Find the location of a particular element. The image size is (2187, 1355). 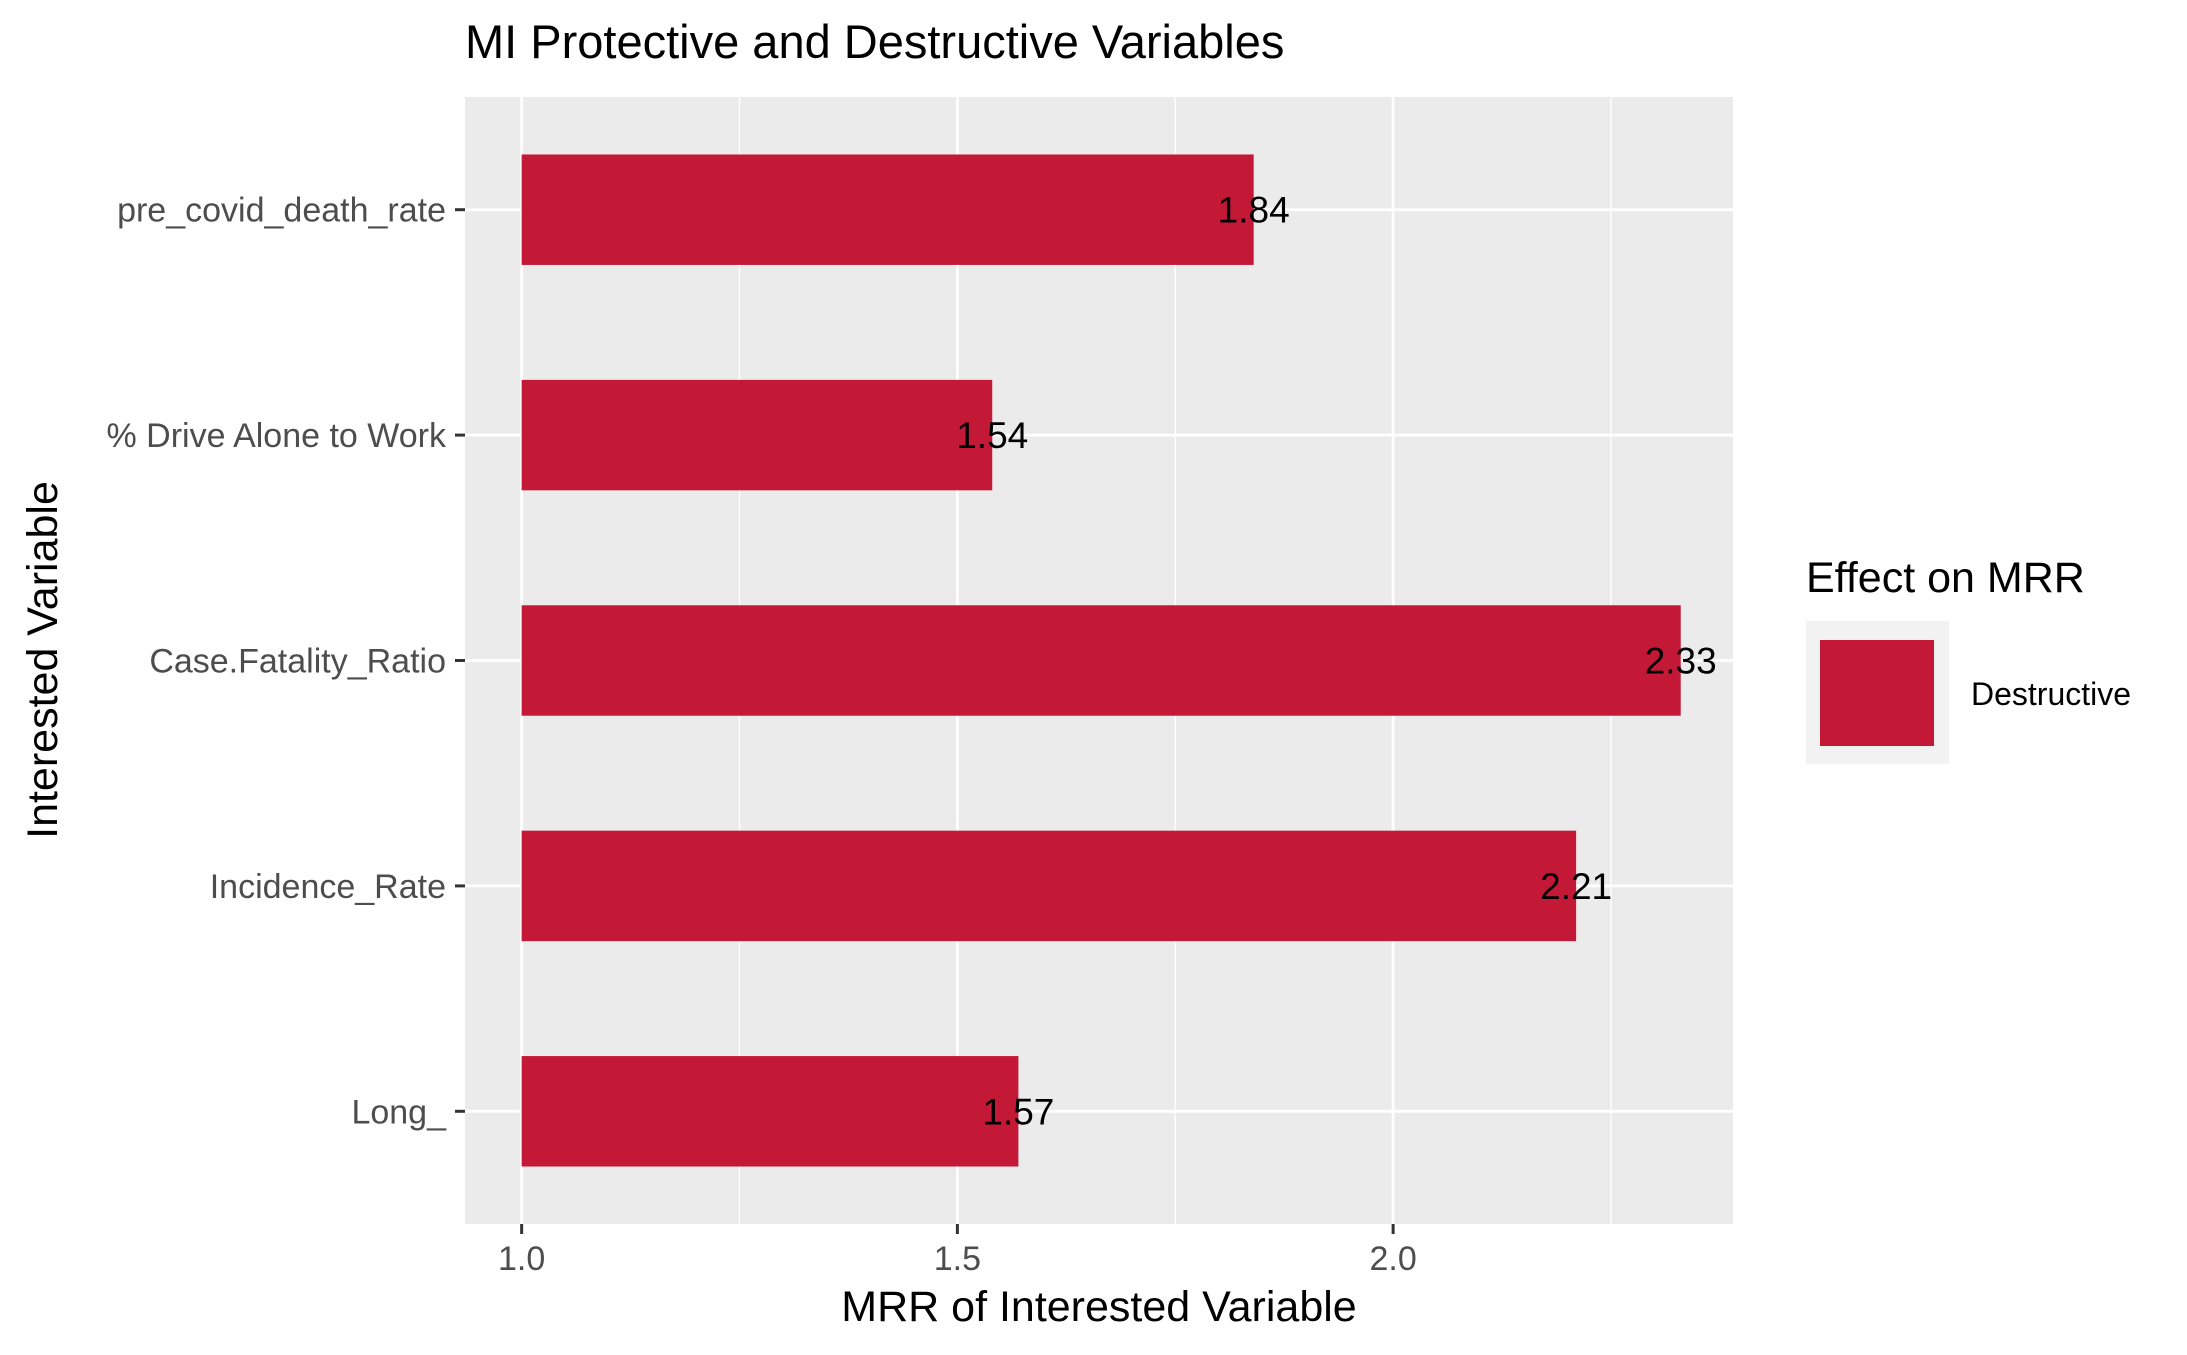

legend: Effect on MRR Destructive is located at coordinates (1968, 659).